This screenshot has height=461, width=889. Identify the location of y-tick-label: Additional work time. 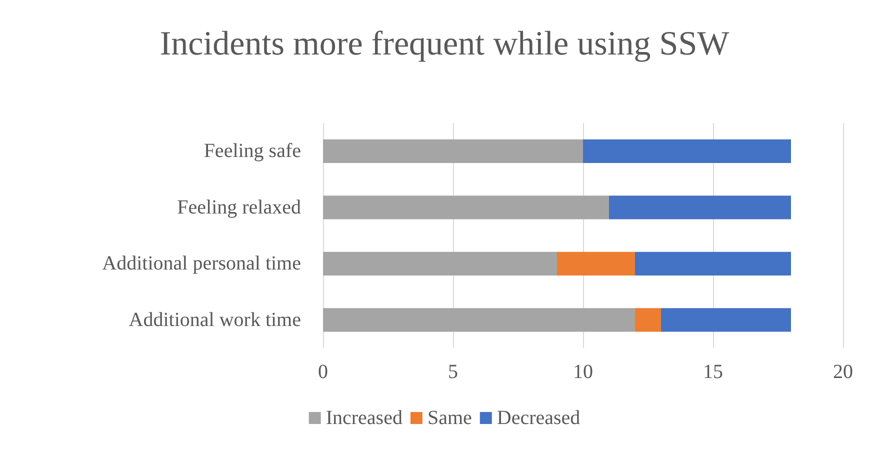
(215, 319).